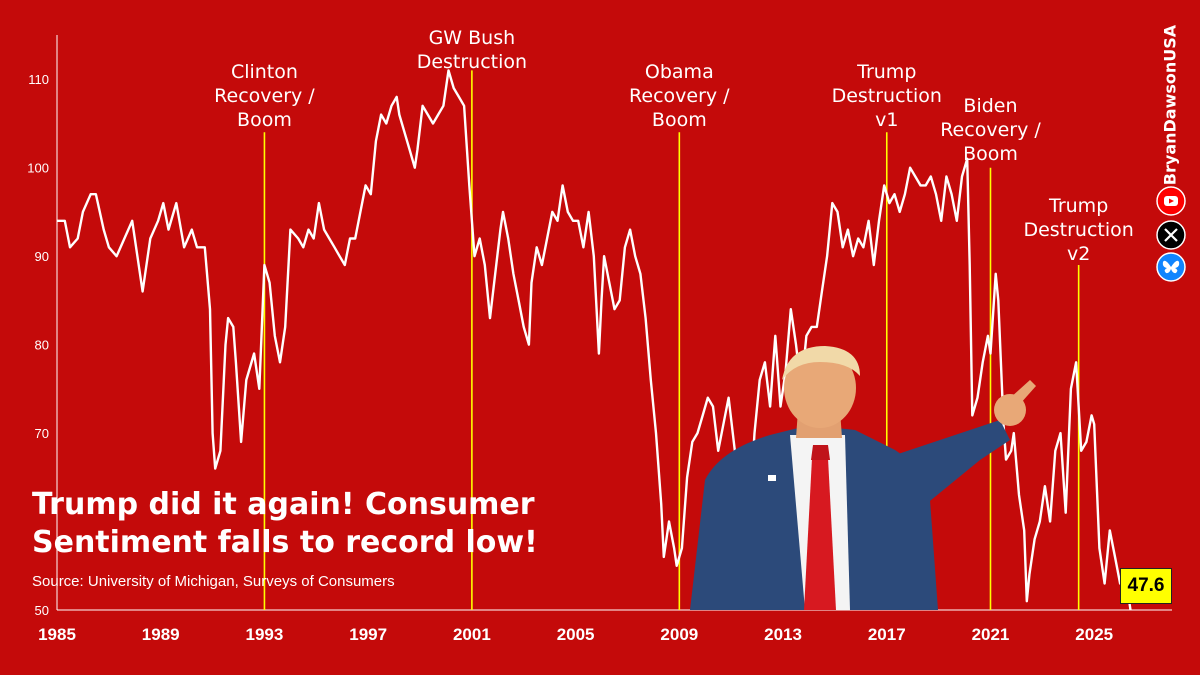 The height and width of the screenshot is (675, 1200). Describe the element at coordinates (820, 534) in the screenshot. I see `tie` at that location.